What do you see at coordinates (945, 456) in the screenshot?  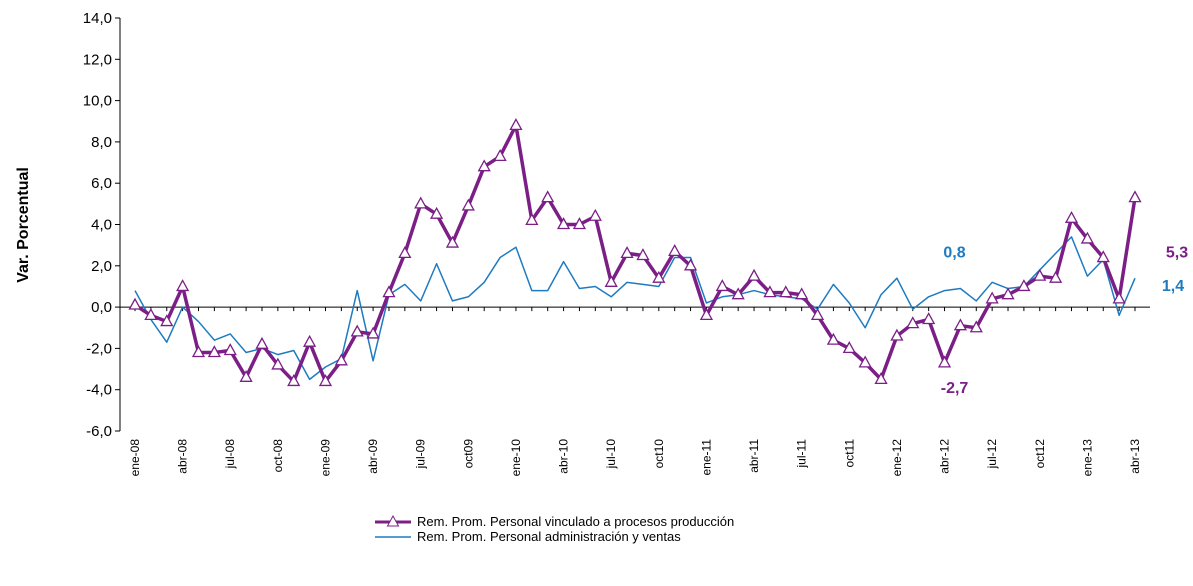 I see `x-tick-label: abr-12` at bounding box center [945, 456].